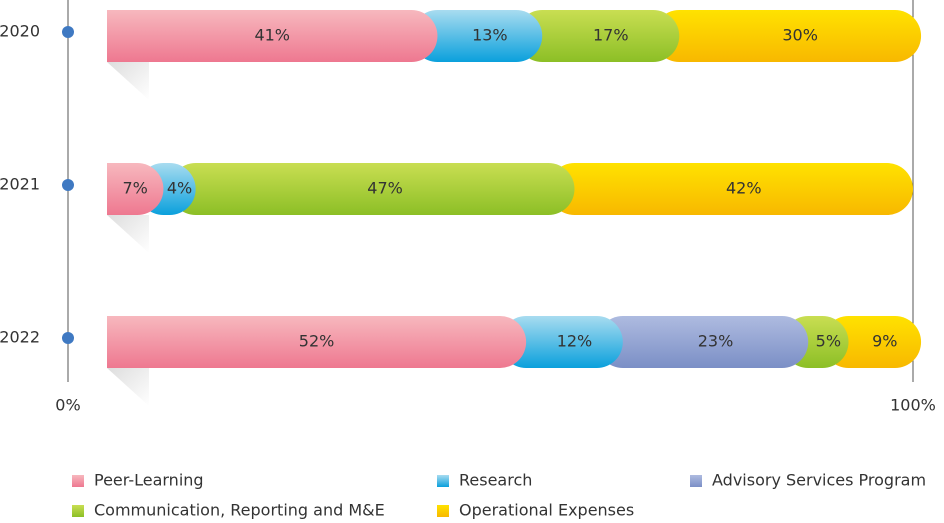 The height and width of the screenshot is (523, 944). What do you see at coordinates (744, 188) in the screenshot?
I see `data-label: 42%` at bounding box center [744, 188].